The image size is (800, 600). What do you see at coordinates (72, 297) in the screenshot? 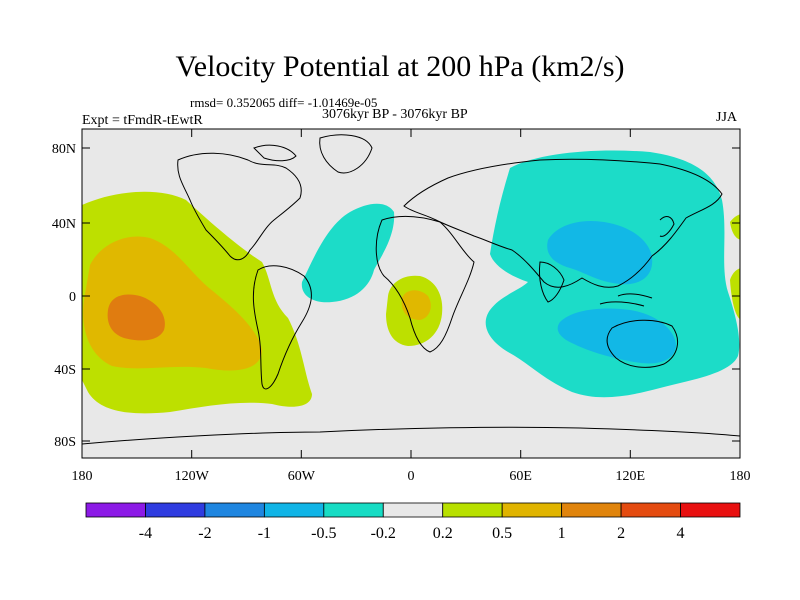
I see `lat-tick-label: 0` at bounding box center [72, 297].